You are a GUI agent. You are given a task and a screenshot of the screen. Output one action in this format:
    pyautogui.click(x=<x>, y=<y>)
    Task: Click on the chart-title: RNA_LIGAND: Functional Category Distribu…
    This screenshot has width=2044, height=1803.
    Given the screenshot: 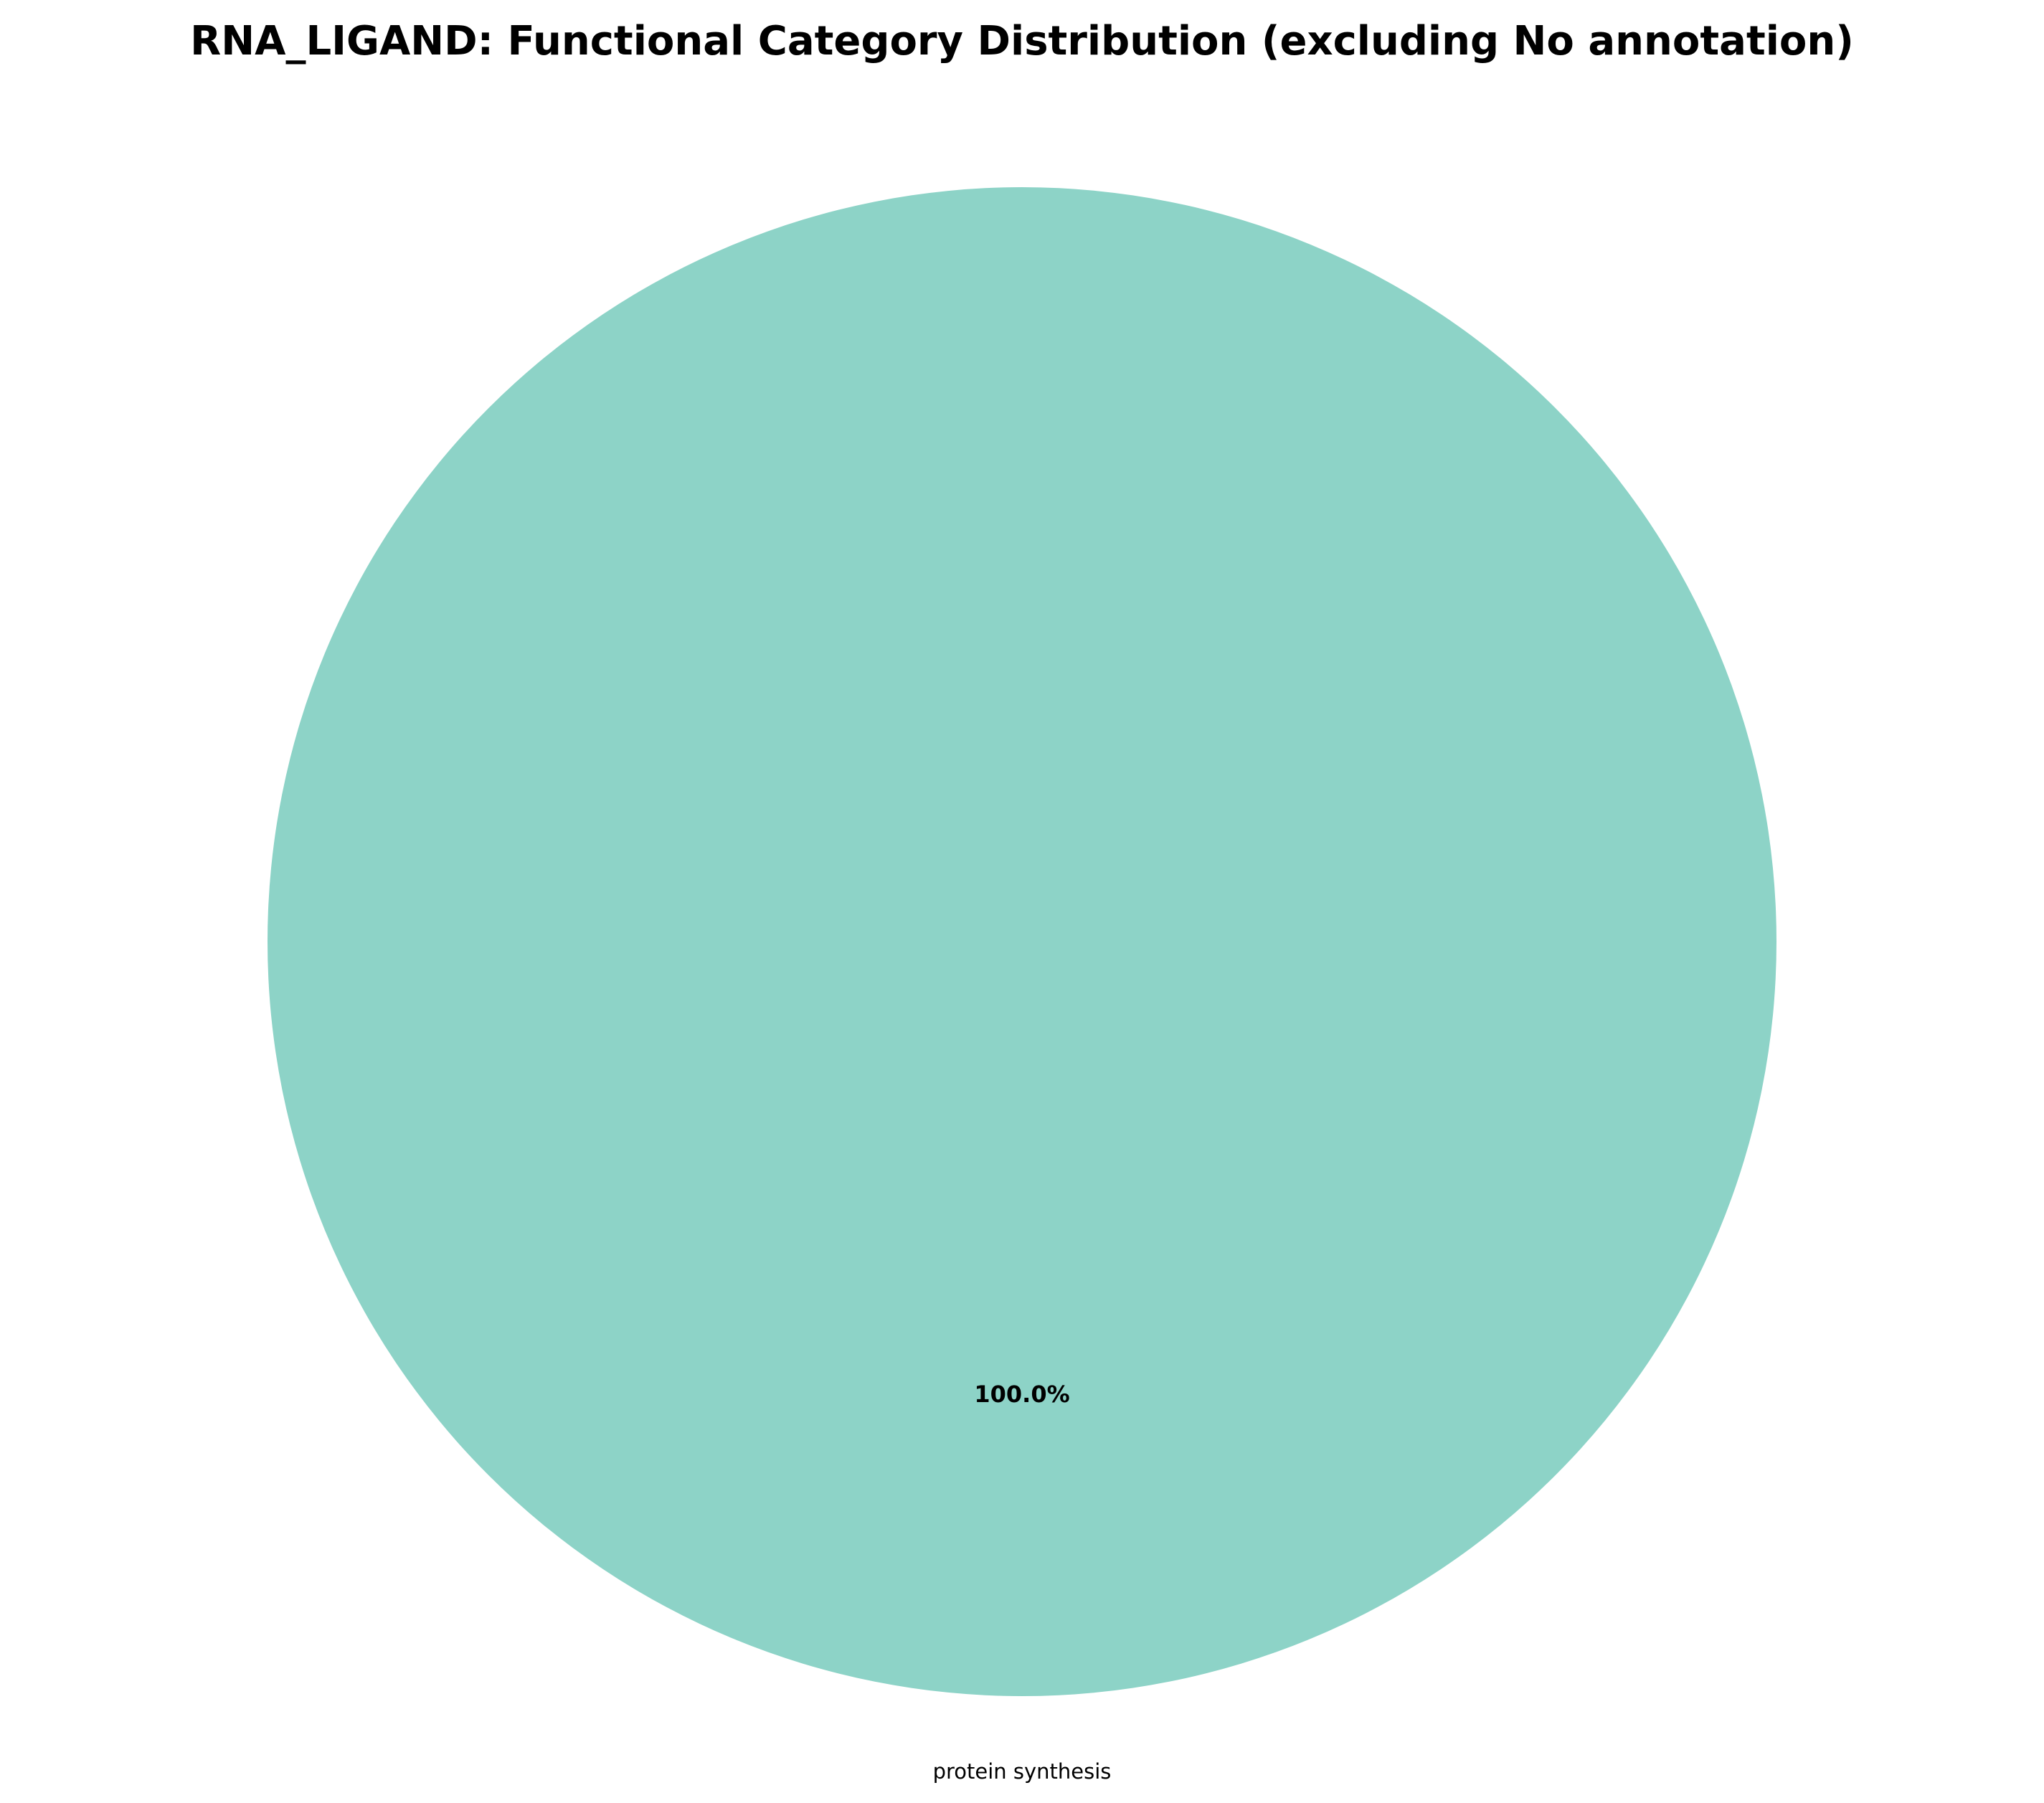 What is the action you would take?
    pyautogui.click(x=1022, y=41)
    